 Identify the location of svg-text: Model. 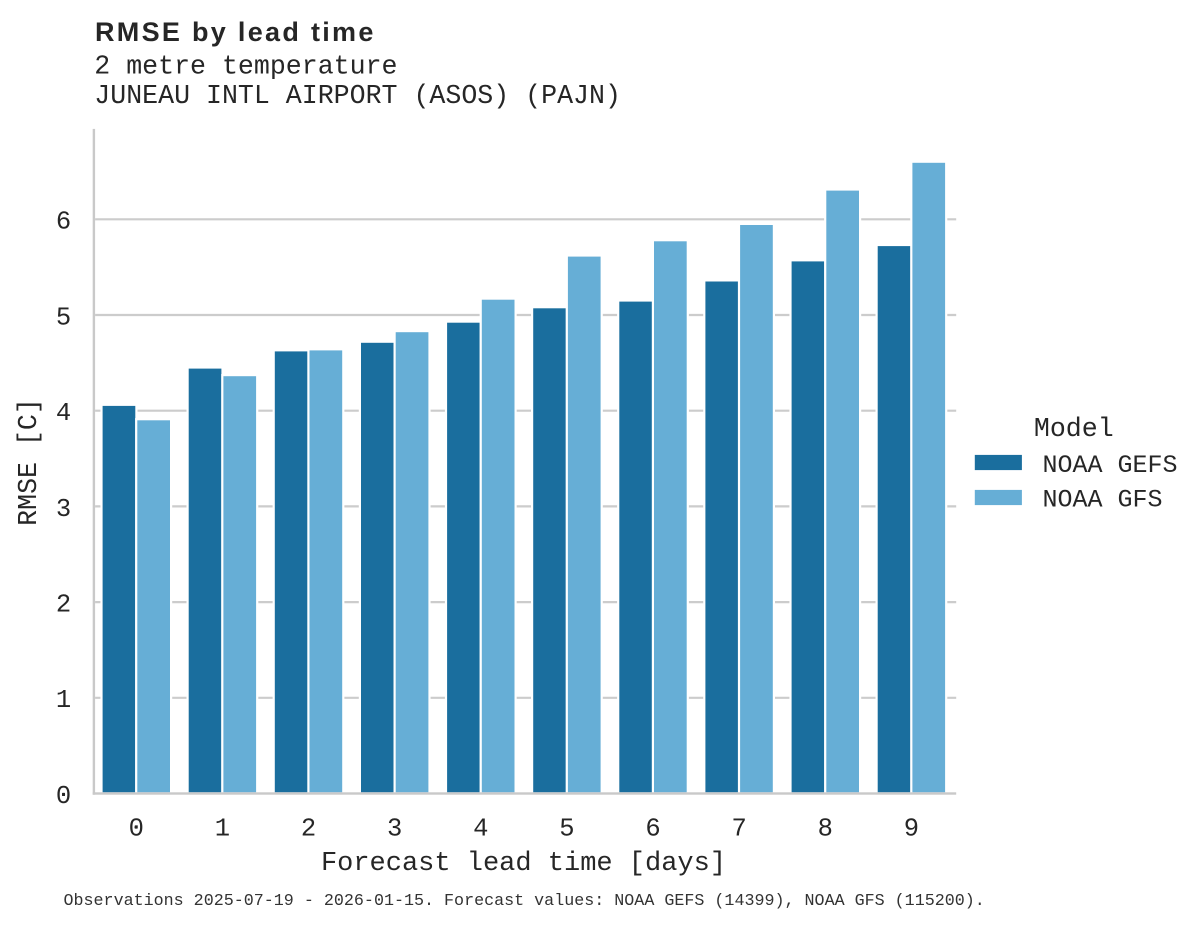
(1074, 429).